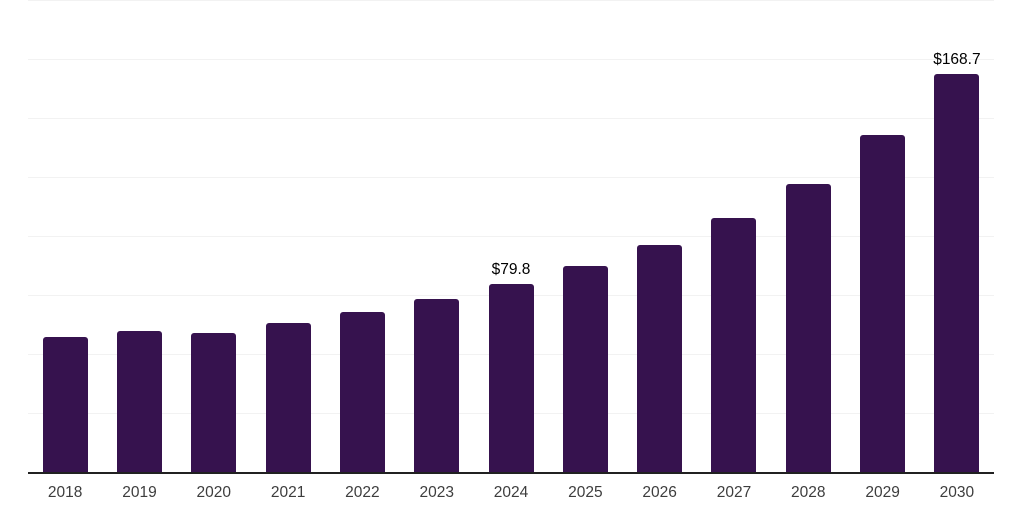 This screenshot has width=1024, height=512. I want to click on bar-2020, so click(214, 402).